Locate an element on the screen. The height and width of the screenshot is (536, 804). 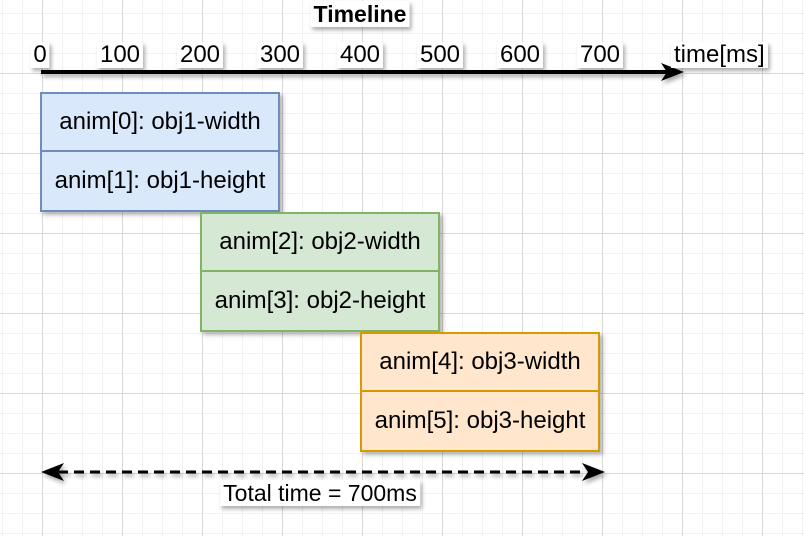
bar-label: anim[4]: obj3-width is located at coordinates (480, 361).